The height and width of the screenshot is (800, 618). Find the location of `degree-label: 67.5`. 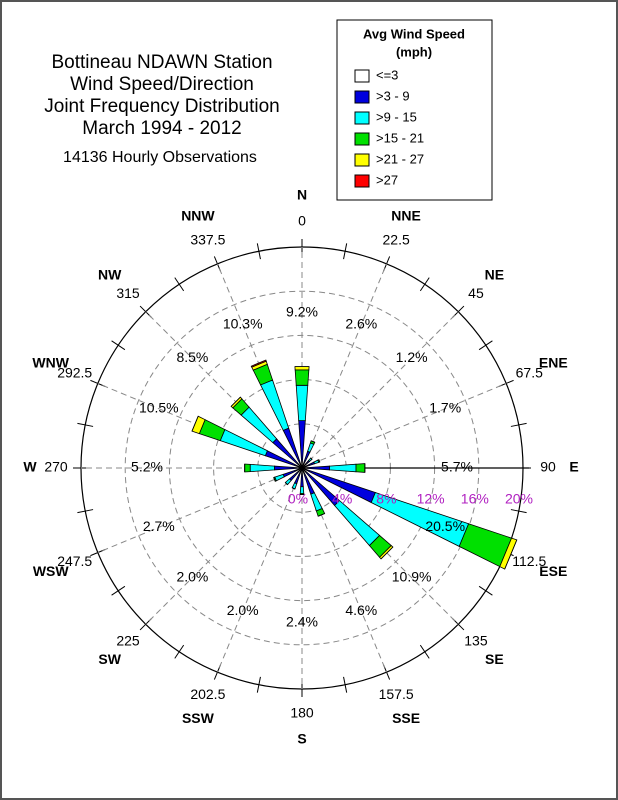

degree-label: 67.5 is located at coordinates (529, 373).